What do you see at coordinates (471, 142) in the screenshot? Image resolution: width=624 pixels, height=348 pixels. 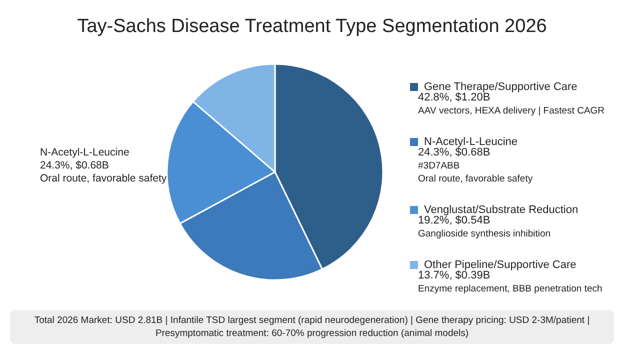 I see `legend-label: N-Acetyl-L-Leucine` at bounding box center [471, 142].